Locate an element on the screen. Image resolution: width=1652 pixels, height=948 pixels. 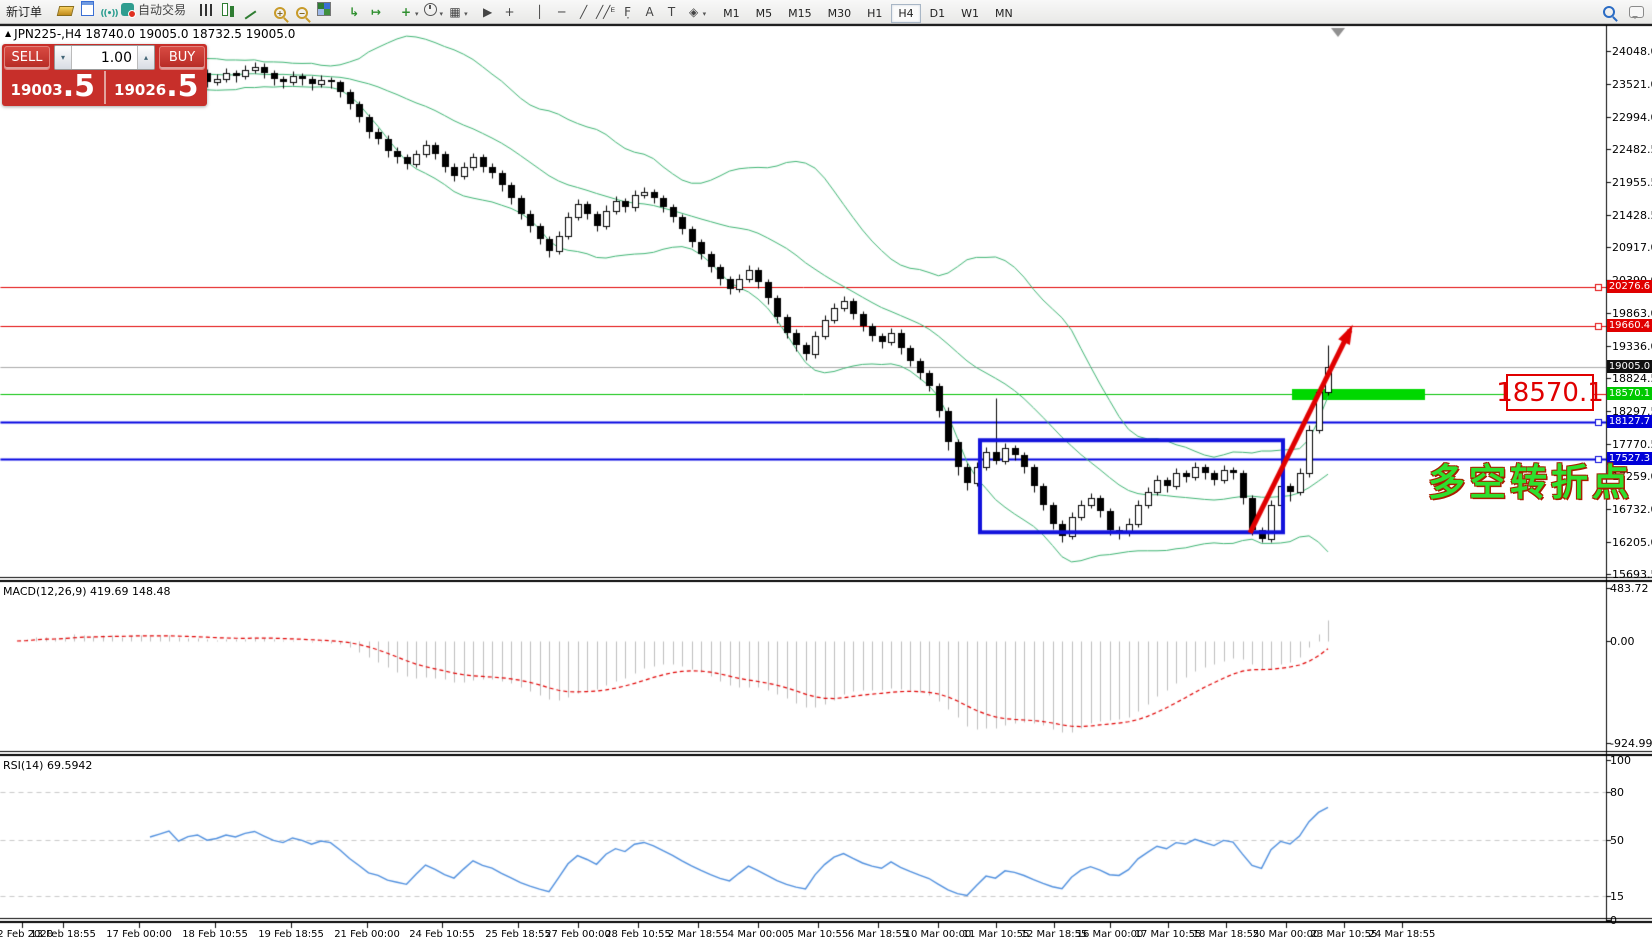
horizontal-line-icon: ─ is located at coordinates (561, 11).